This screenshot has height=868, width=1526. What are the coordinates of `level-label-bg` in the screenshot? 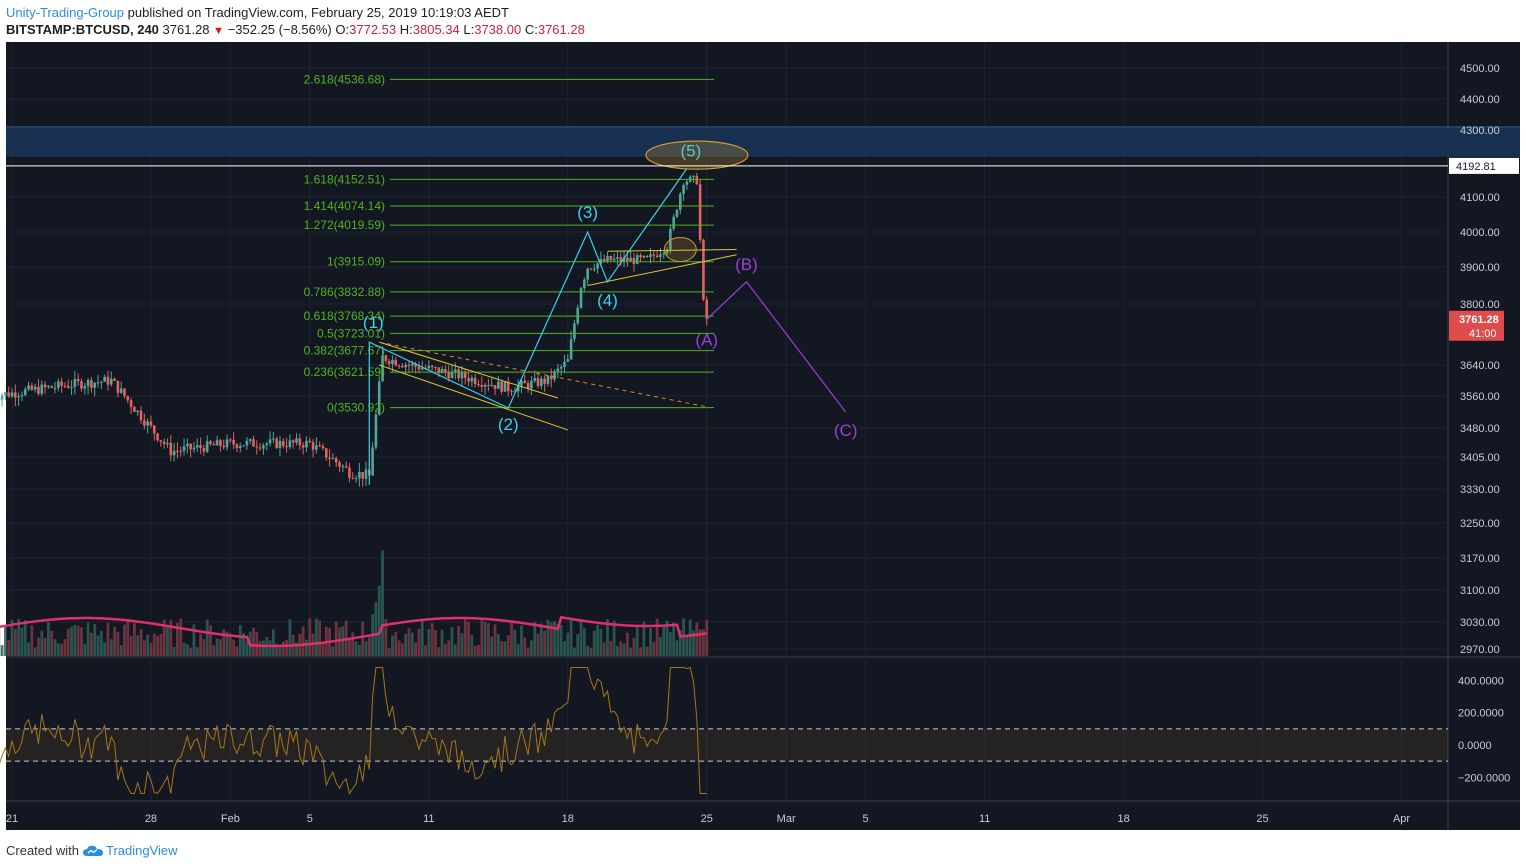 It's located at (1484, 165).